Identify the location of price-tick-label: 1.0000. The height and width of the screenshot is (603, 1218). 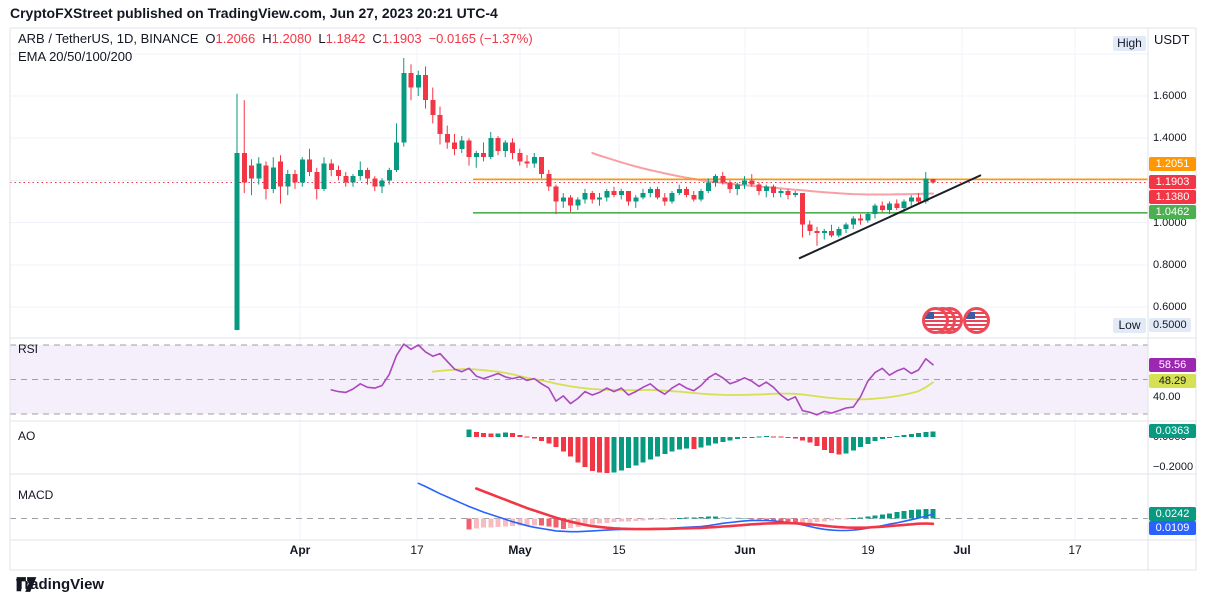
(1170, 223).